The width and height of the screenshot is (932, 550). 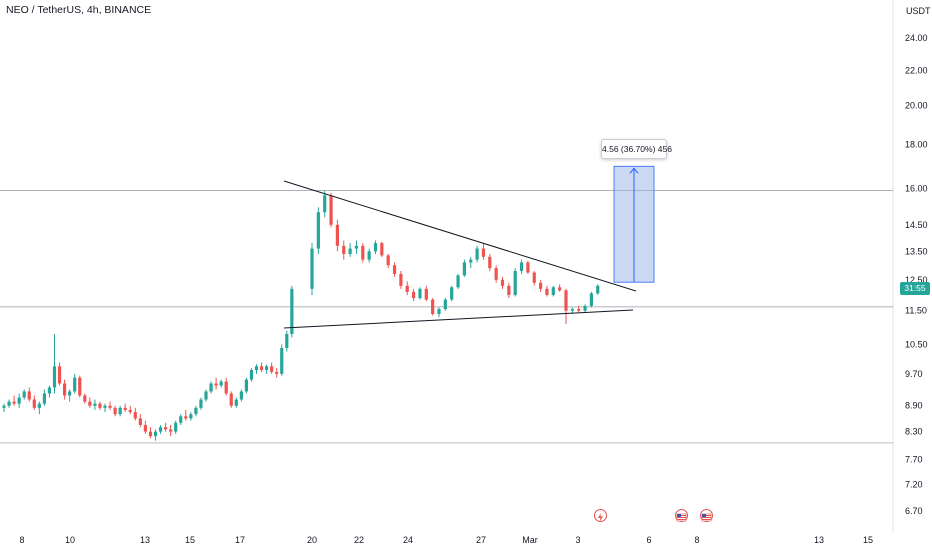 I want to click on lightning-icon, so click(x=600, y=515).